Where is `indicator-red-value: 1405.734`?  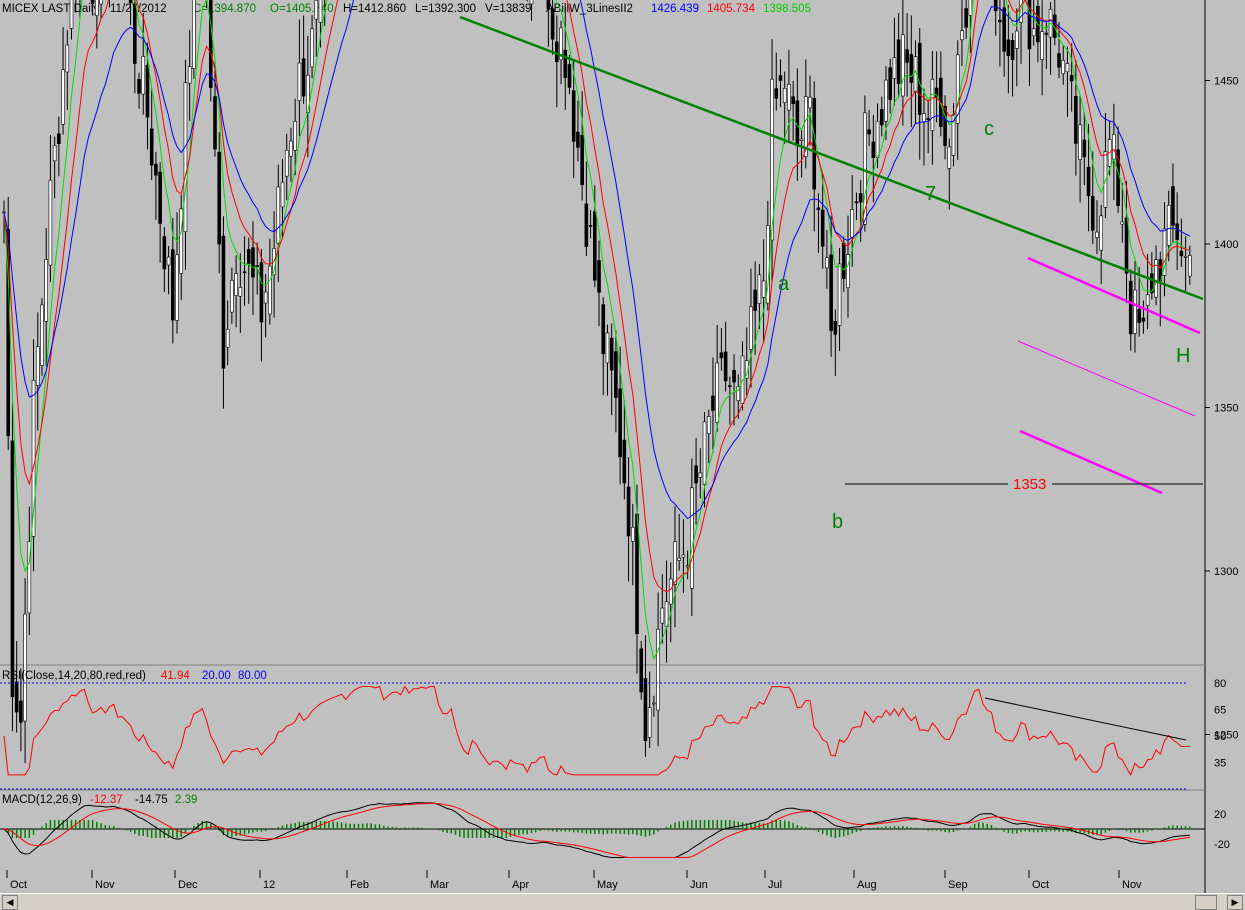
indicator-red-value: 1405.734 is located at coordinates (731, 9).